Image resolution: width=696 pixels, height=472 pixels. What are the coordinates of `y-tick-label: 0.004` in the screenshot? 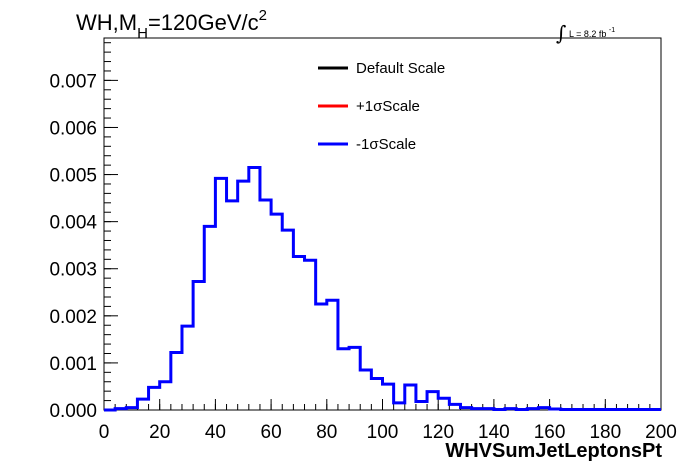 It's located at (73, 223).